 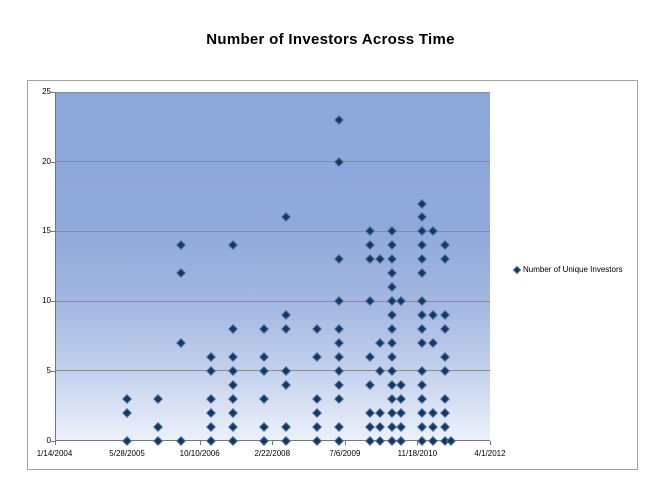 What do you see at coordinates (490, 453) in the screenshot?
I see `x-tick-label: 4/1/2012` at bounding box center [490, 453].